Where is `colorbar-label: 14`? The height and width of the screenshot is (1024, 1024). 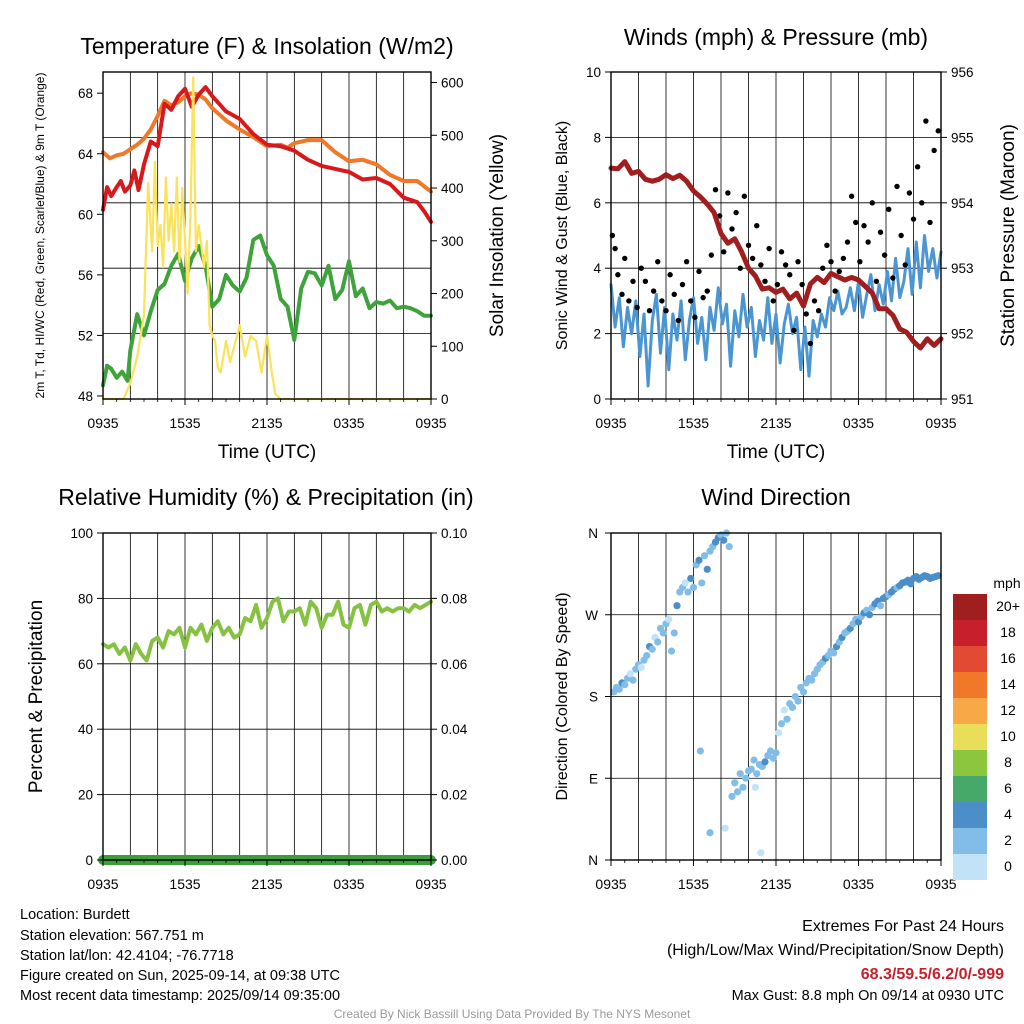
colorbar-label: 14 is located at coordinates (1008, 684).